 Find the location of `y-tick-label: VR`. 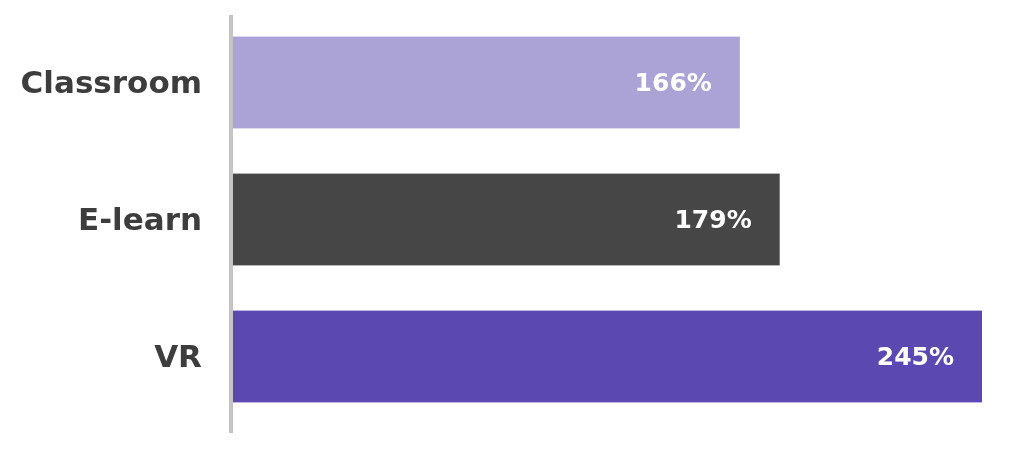

y-tick-label: VR is located at coordinates (178, 356).